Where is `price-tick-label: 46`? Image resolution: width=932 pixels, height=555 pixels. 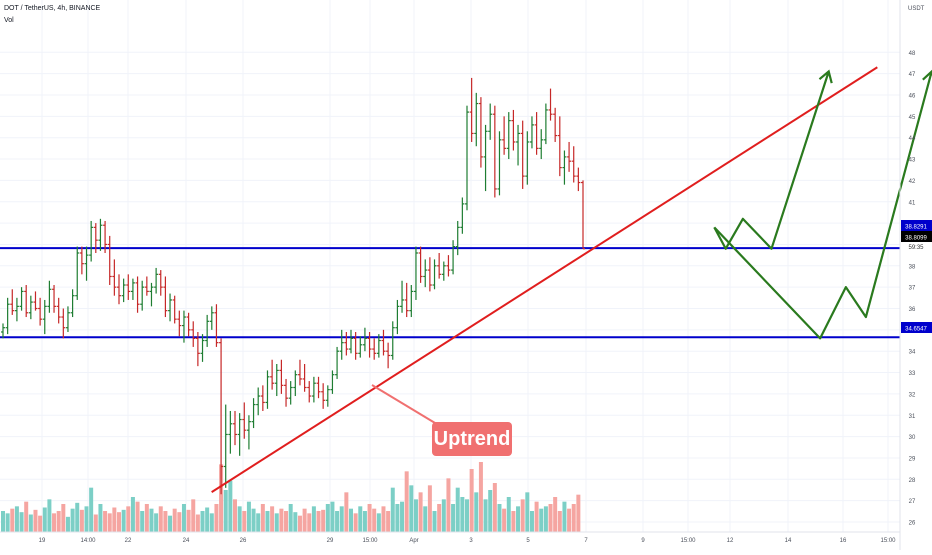
price-tick-label: 46 is located at coordinates (912, 97).